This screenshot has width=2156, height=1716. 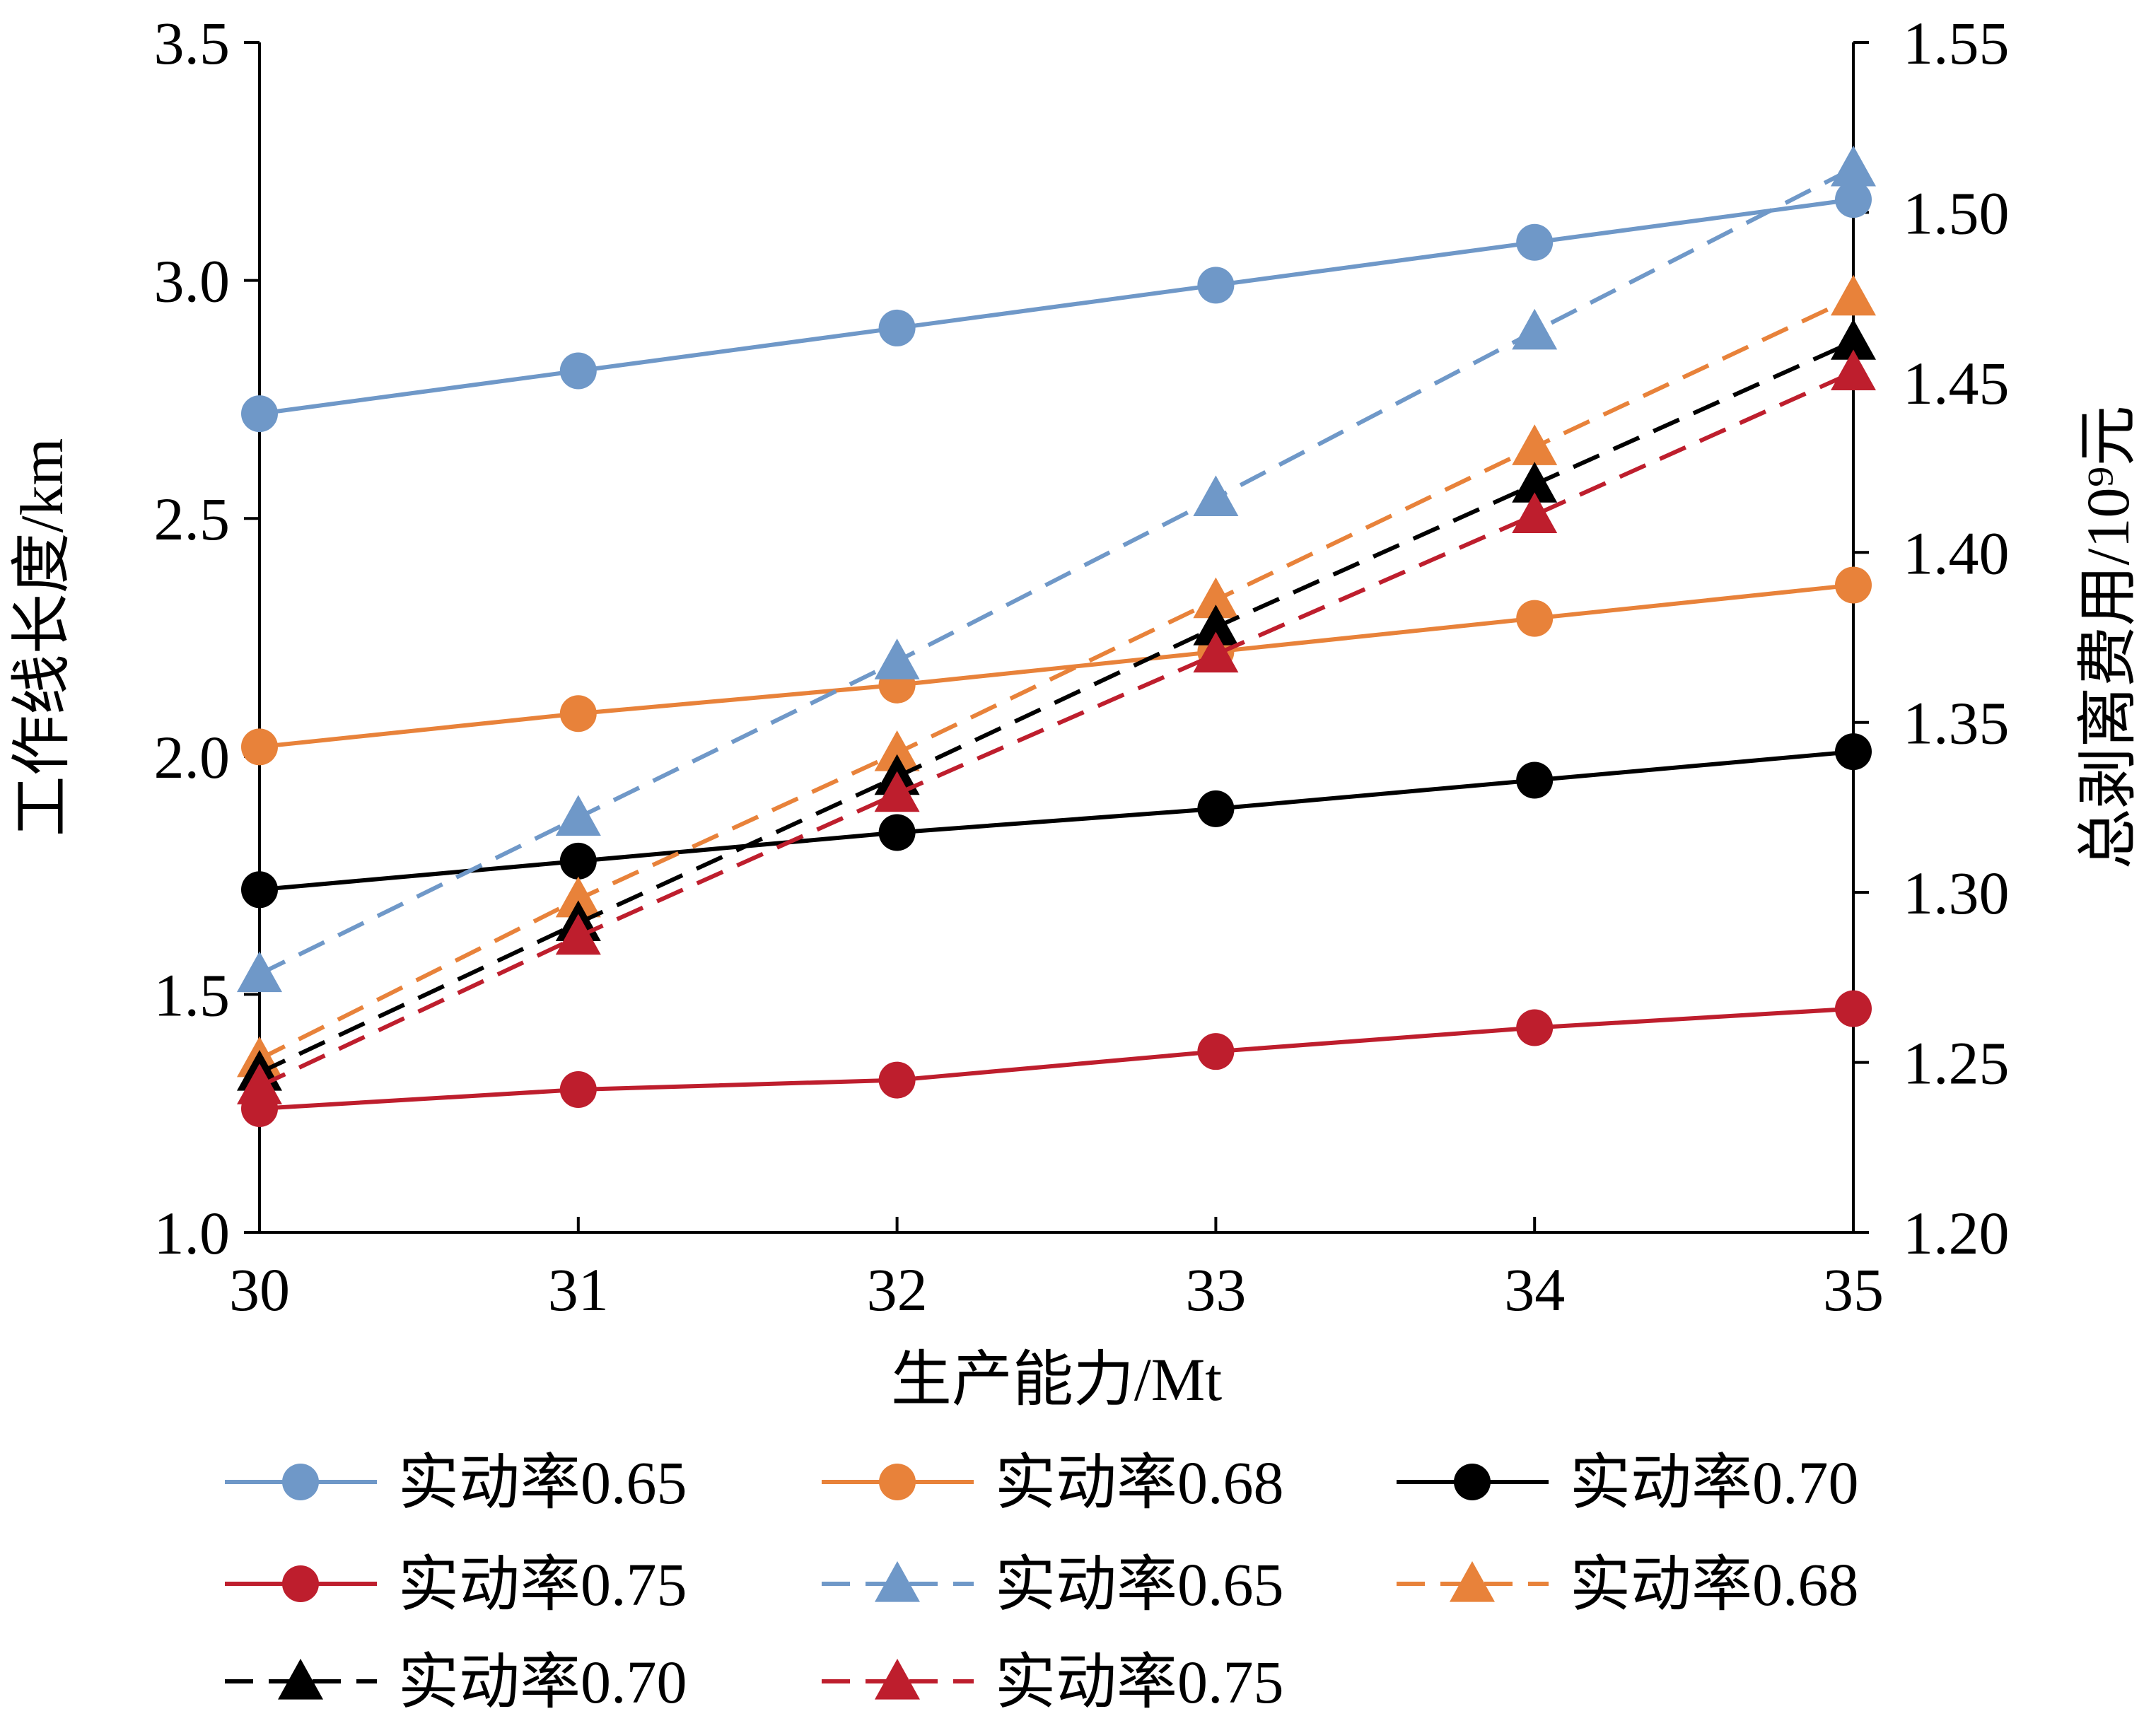 What do you see at coordinates (578, 1290) in the screenshot?
I see `x-tick-label: 31` at bounding box center [578, 1290].